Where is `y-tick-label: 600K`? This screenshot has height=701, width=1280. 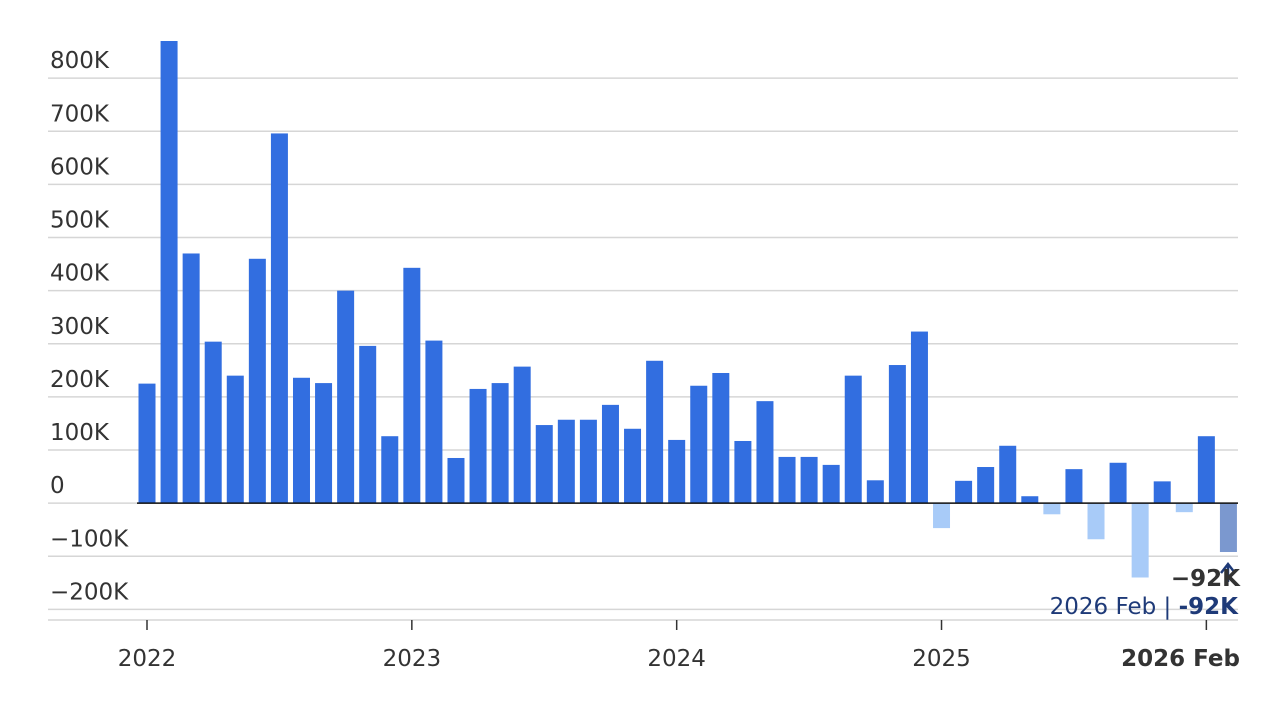
y-tick-label: 600K is located at coordinates (80, 167).